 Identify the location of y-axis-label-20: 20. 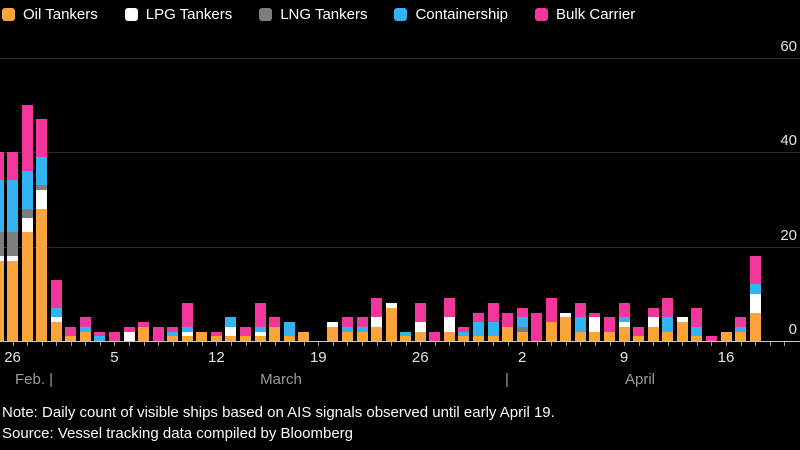
(788, 235).